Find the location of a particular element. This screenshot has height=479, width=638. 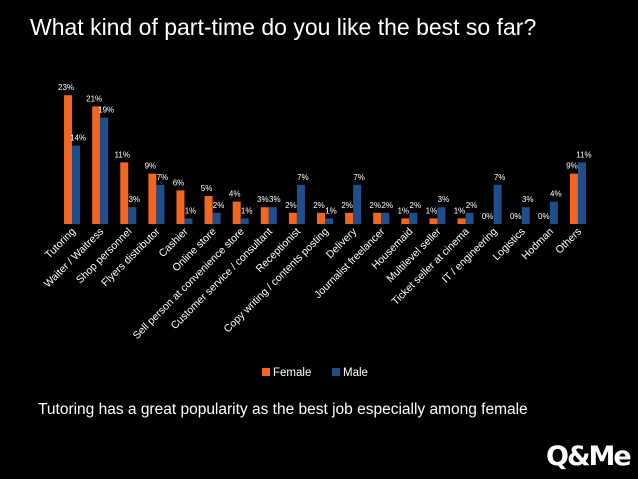

data-label-female-6: 4% is located at coordinates (235, 194).